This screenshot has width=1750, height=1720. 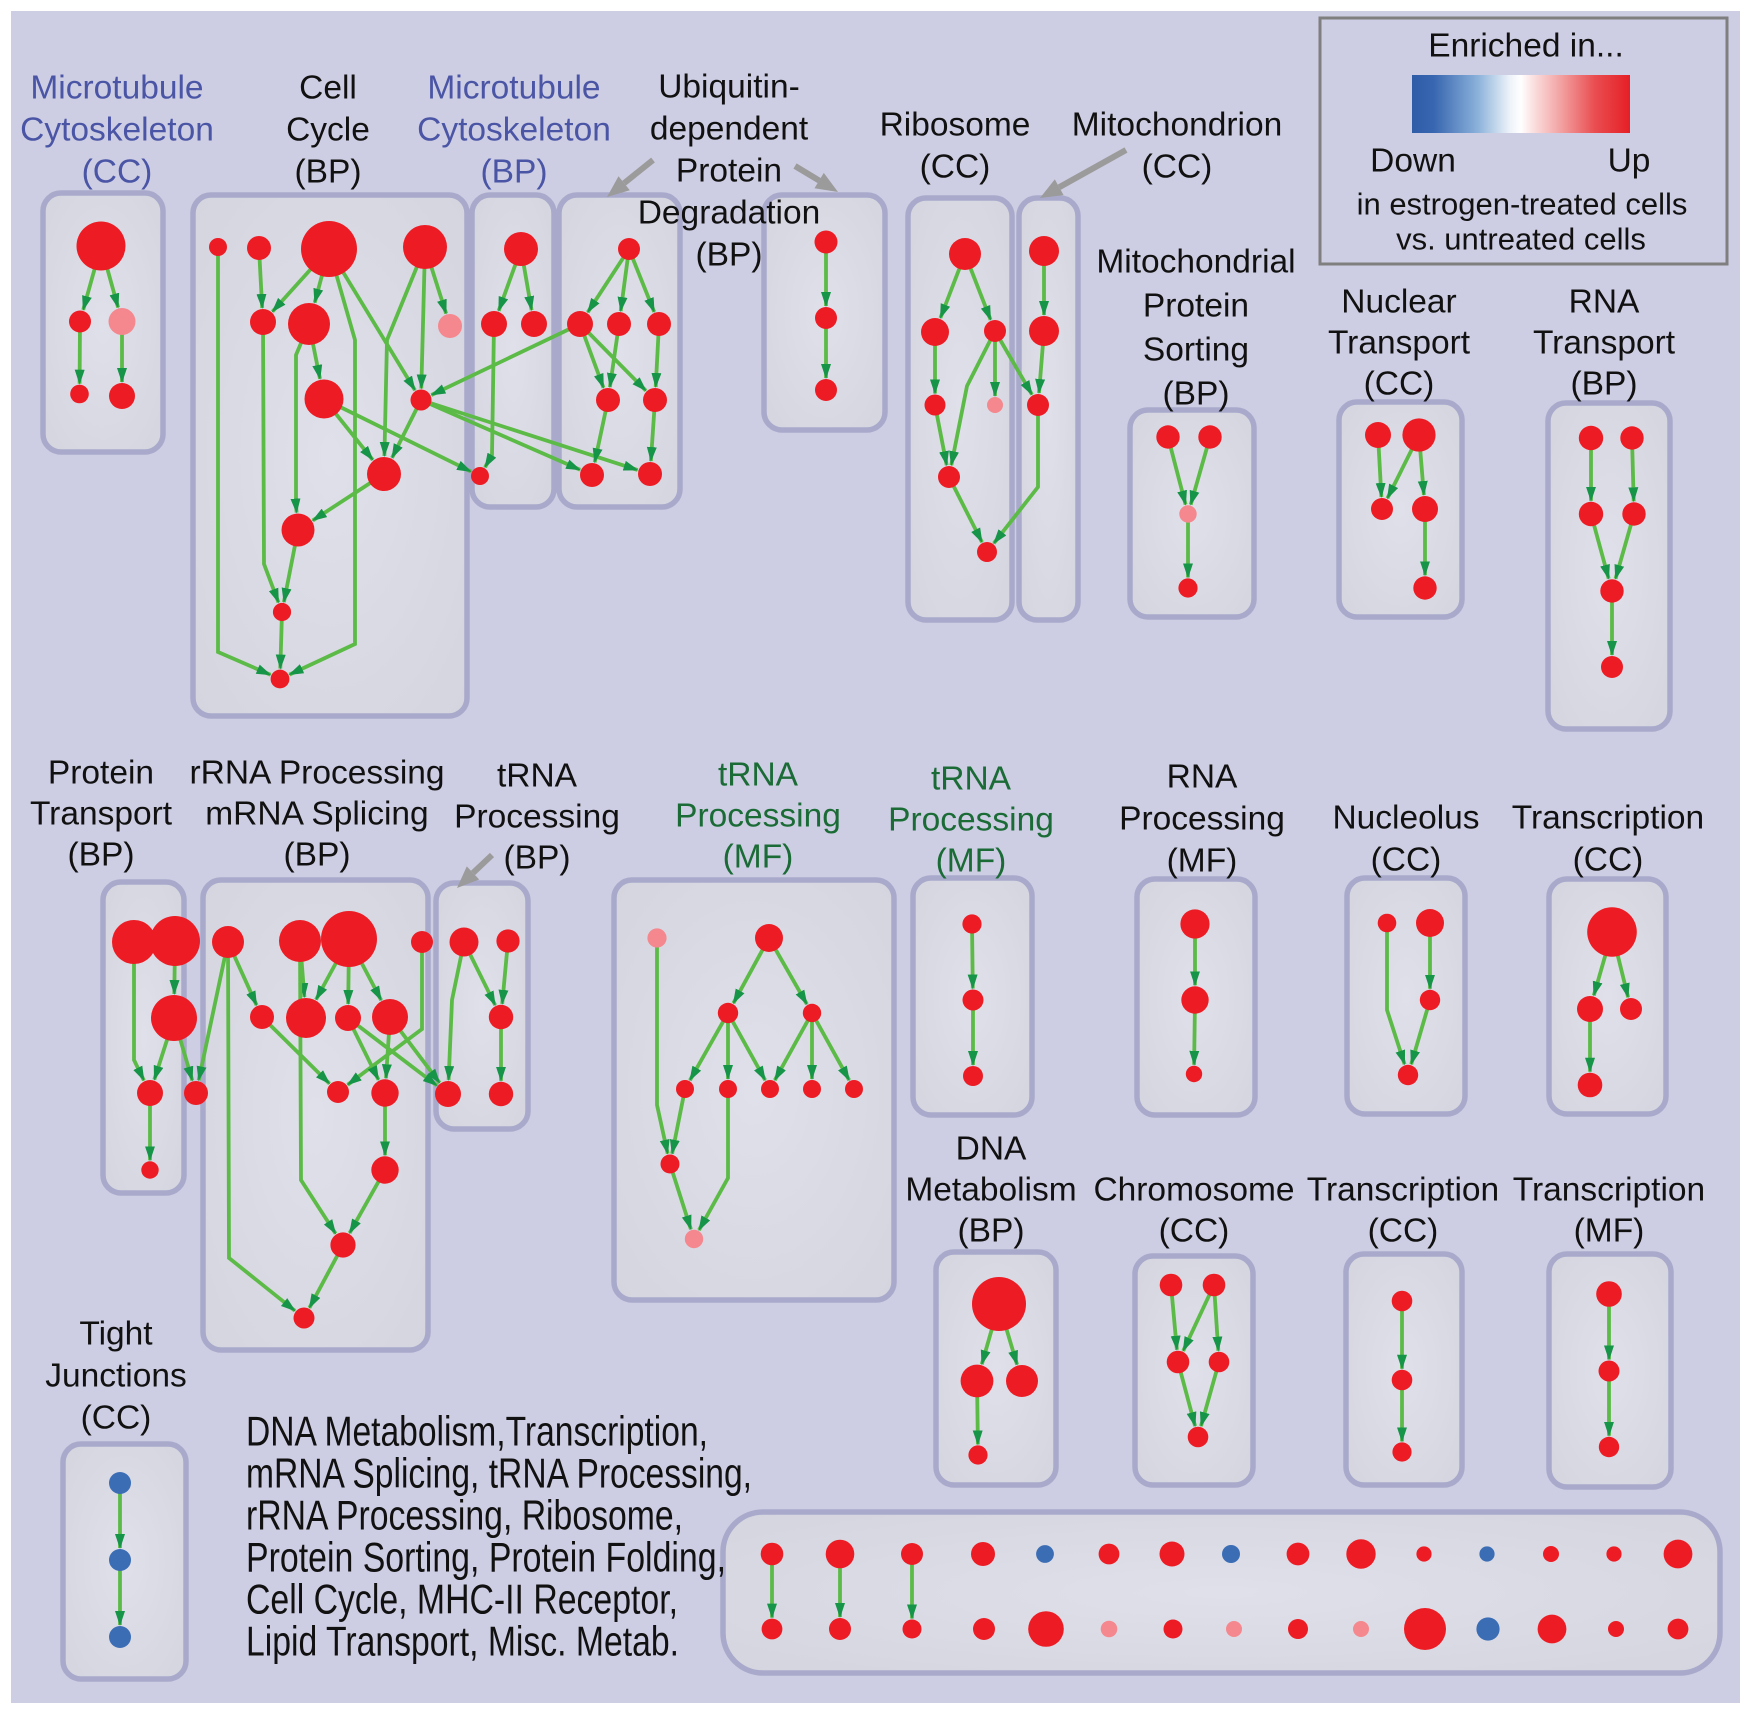 I want to click on svg-text: DNA, so click(x=991, y=1149).